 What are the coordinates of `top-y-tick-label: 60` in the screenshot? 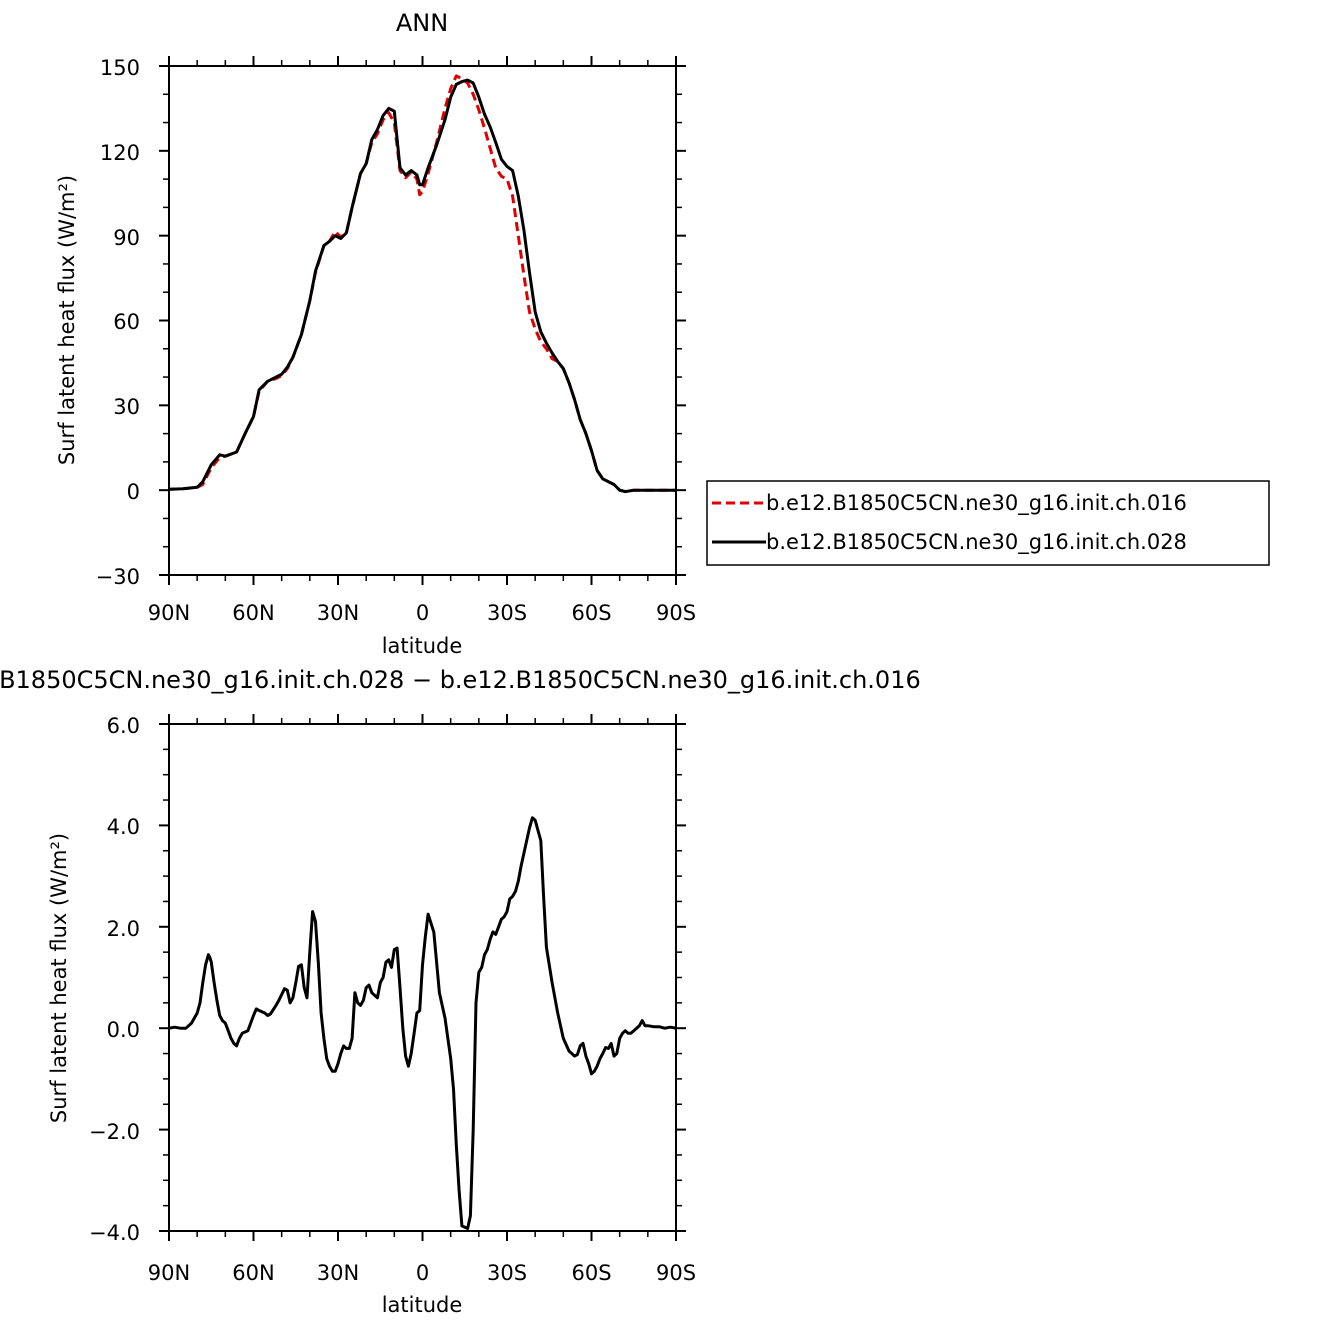 It's located at (126, 322).